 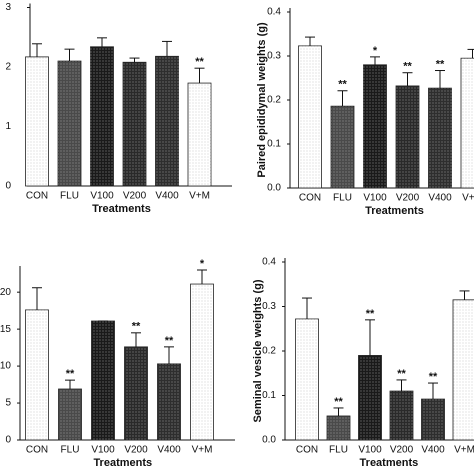 I want to click on y-tick-label: 20, so click(x=5, y=292).